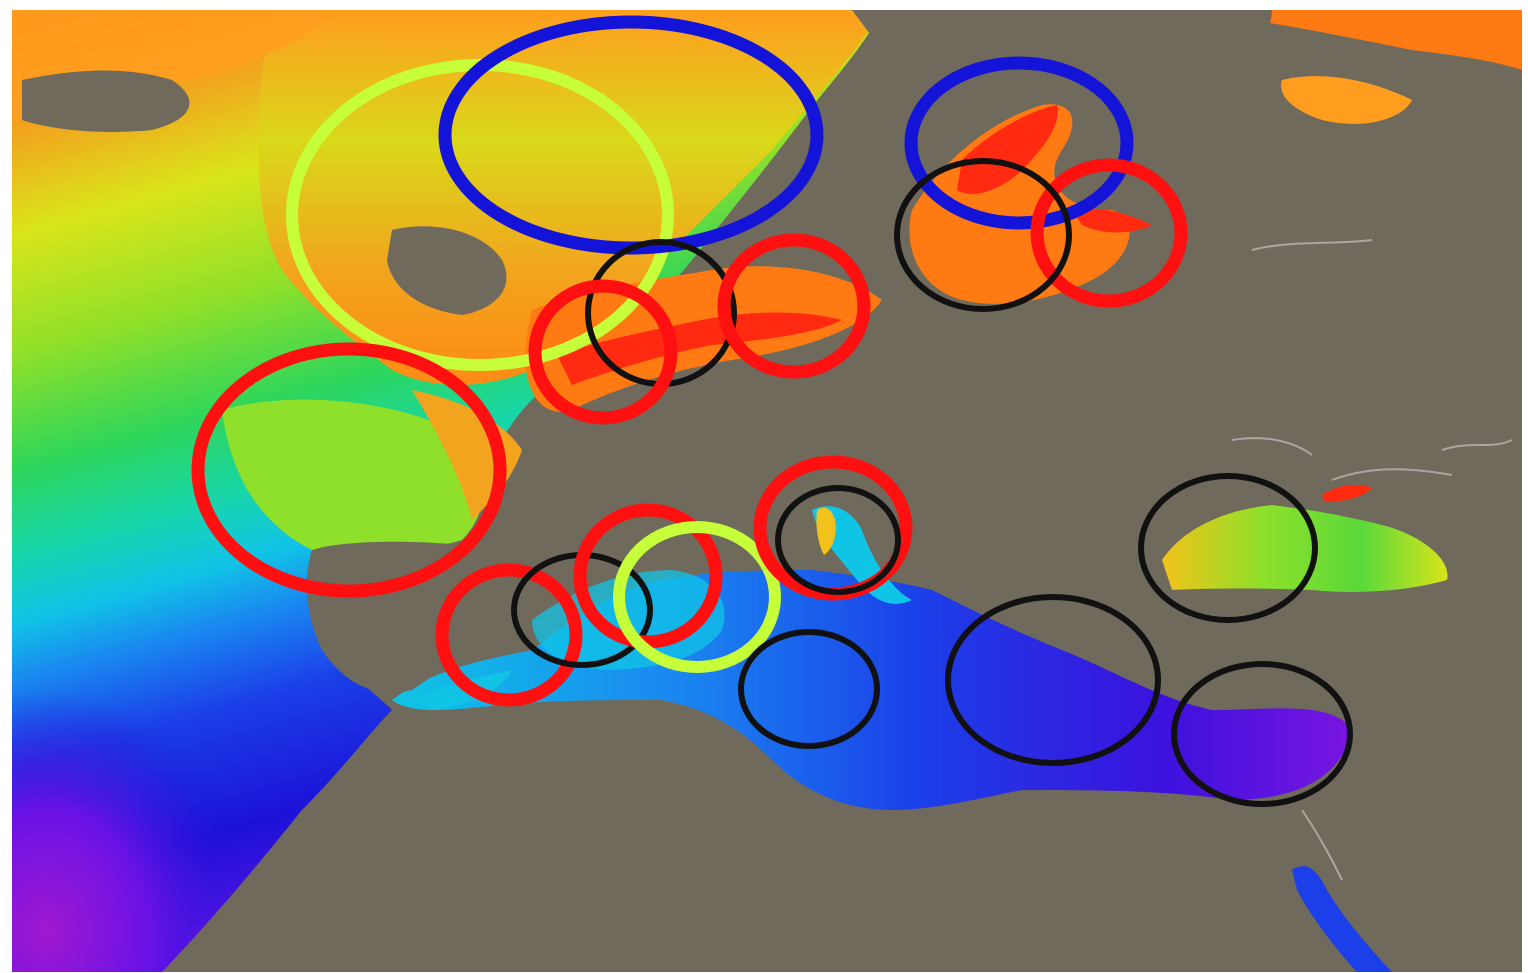  What do you see at coordinates (106, 101) in the screenshot?
I see `ireland-land` at bounding box center [106, 101].